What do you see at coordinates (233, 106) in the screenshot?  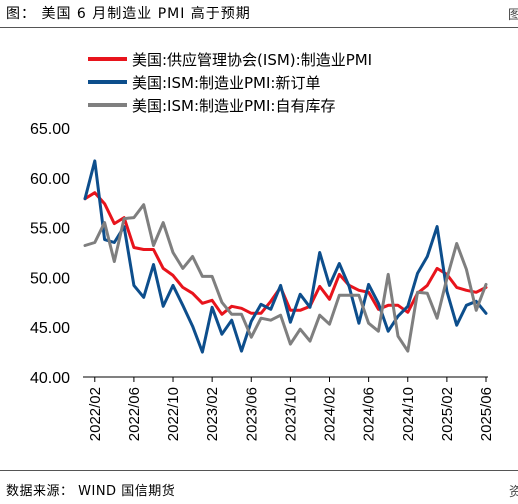 I see `legend-label-3: 美国:ISM:制造业PMI:自有库存` at bounding box center [233, 106].